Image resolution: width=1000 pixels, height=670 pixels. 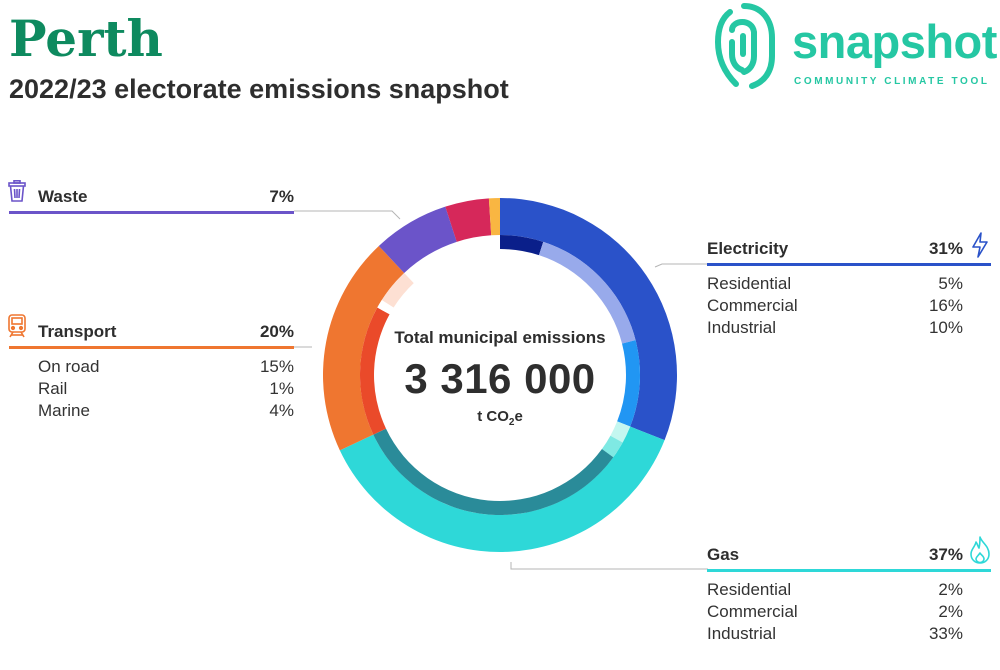 What do you see at coordinates (522, 245) in the screenshot?
I see `subsegment-electricity-residential` at bounding box center [522, 245].